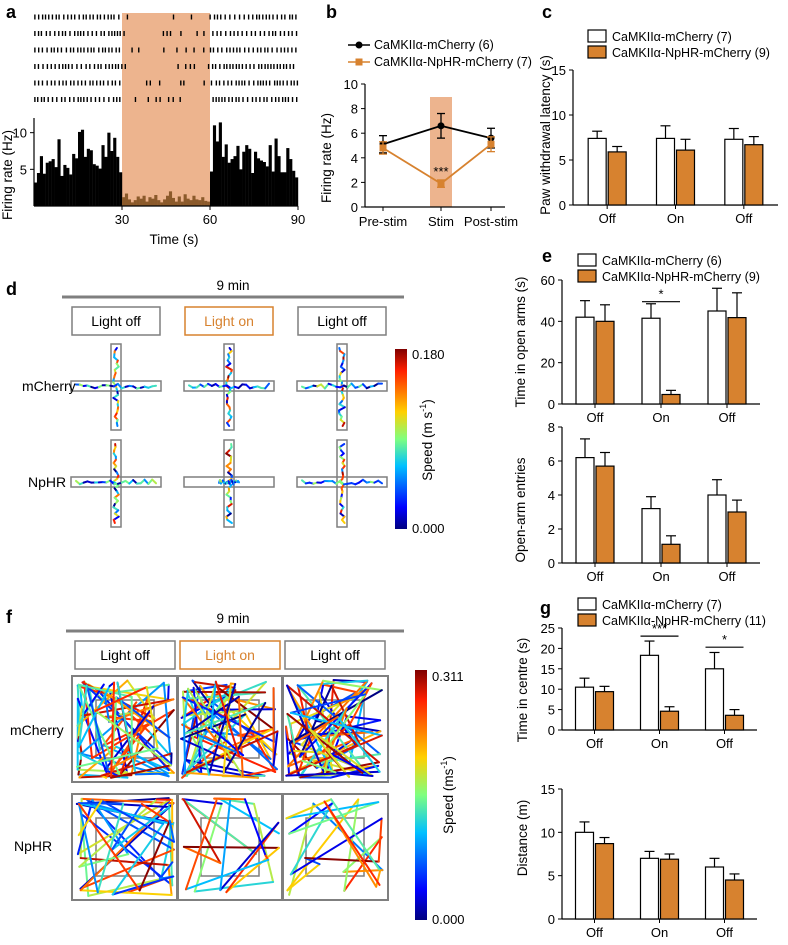  I want to click on panel-f-colorbar-max: 0.311, so click(448, 676).